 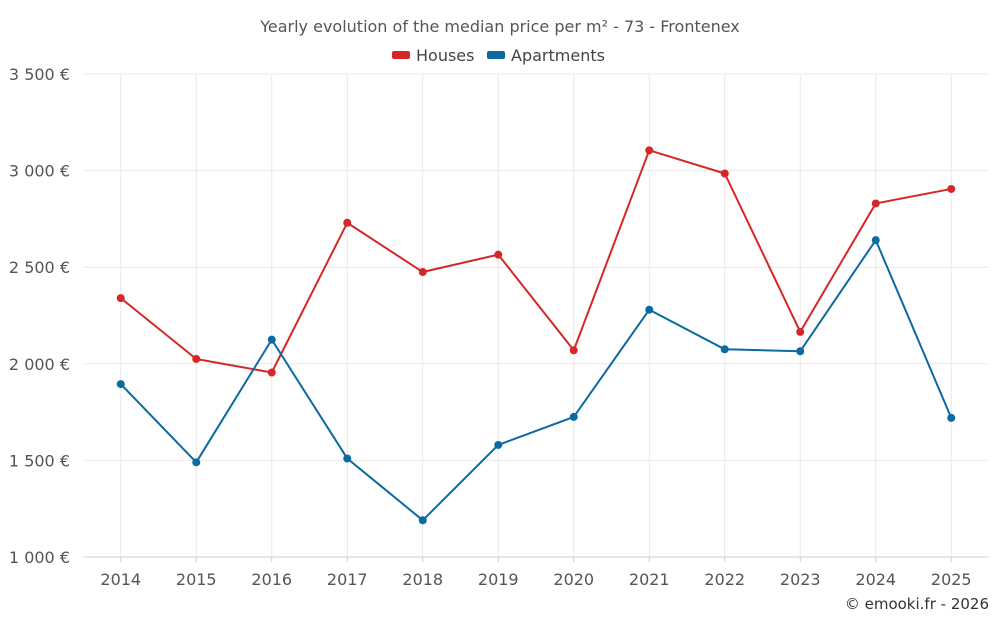 I want to click on x-tick-label: 2015, so click(x=196, y=579).